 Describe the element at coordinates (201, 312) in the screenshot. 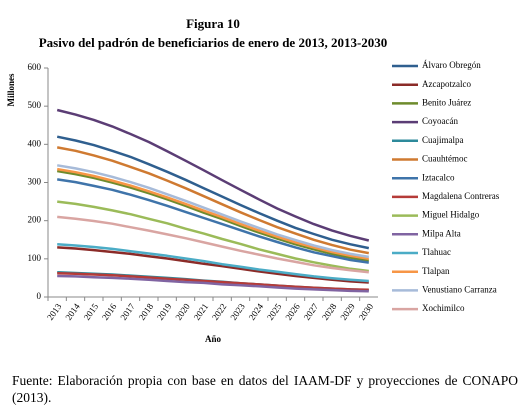

I see `x-tick-label: 2021` at that location.